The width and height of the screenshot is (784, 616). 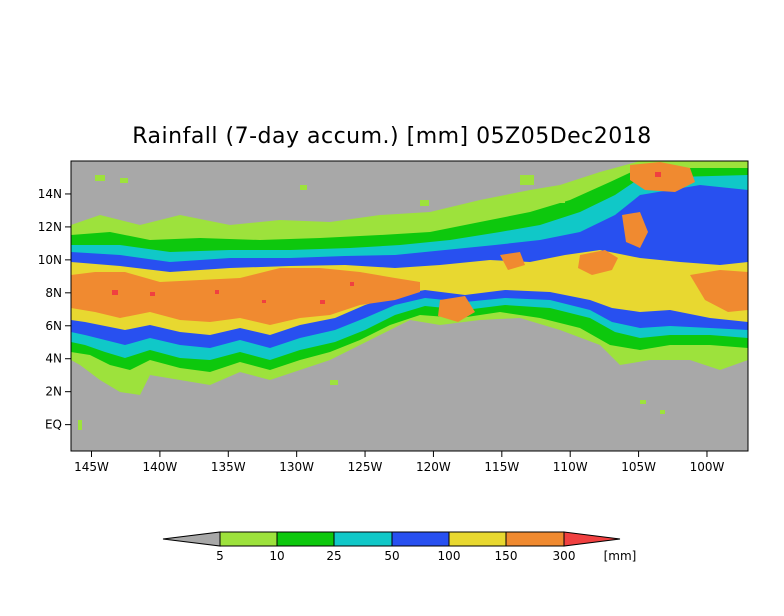 What do you see at coordinates (50, 194) in the screenshot?
I see `y-tick-label: 14N` at bounding box center [50, 194].